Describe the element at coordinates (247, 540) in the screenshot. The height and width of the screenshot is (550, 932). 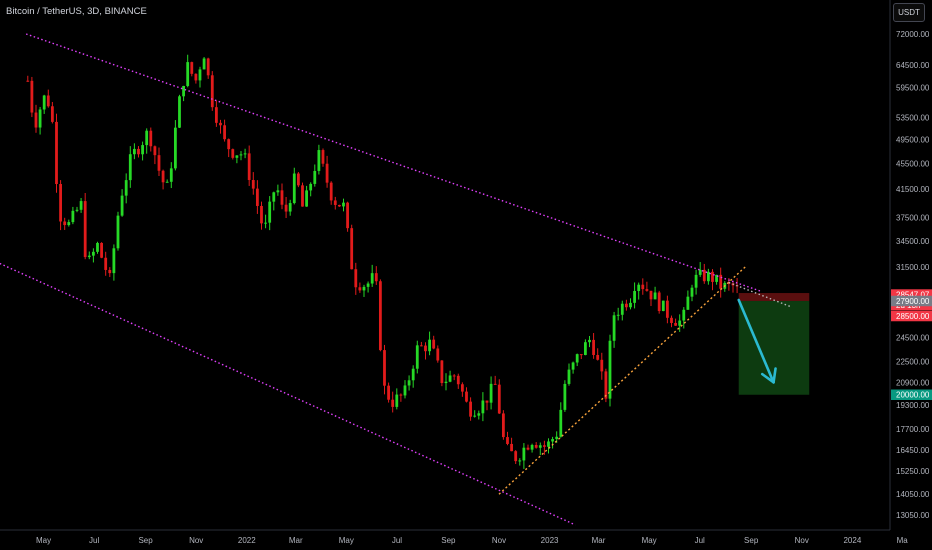
I see `x-tick-label: 2022` at that location.